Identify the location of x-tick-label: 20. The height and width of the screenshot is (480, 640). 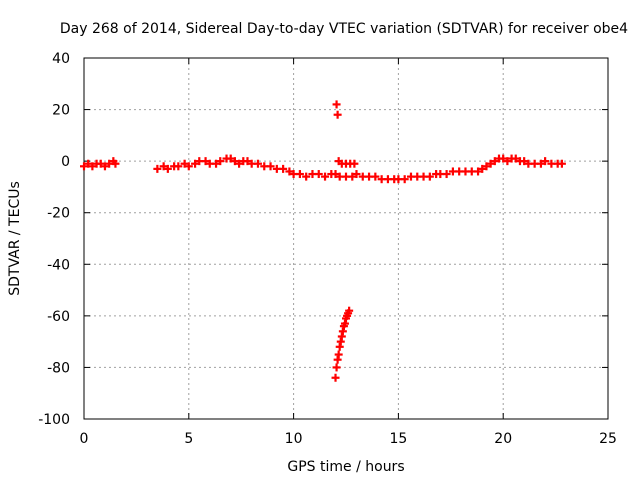
(503, 439).